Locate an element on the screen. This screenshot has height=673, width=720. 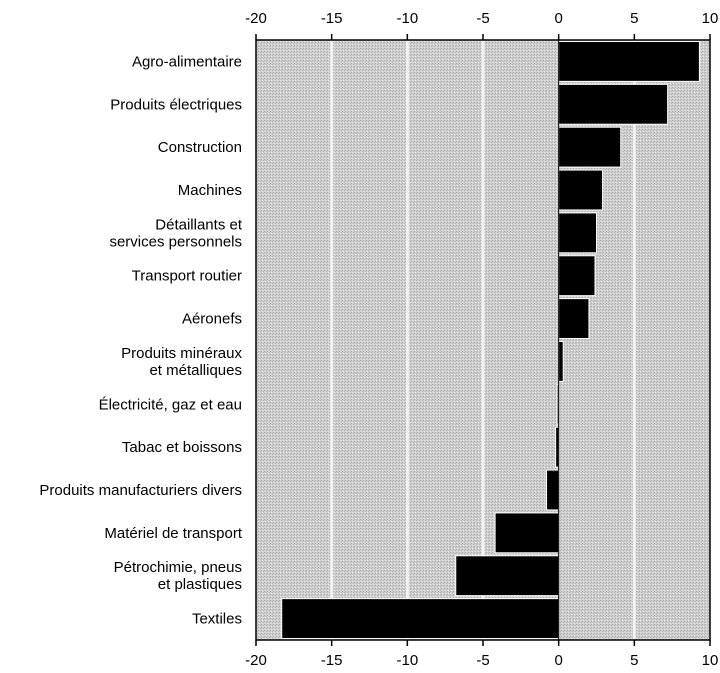
category-label: Produits manufacturiers divers is located at coordinates (140, 490).